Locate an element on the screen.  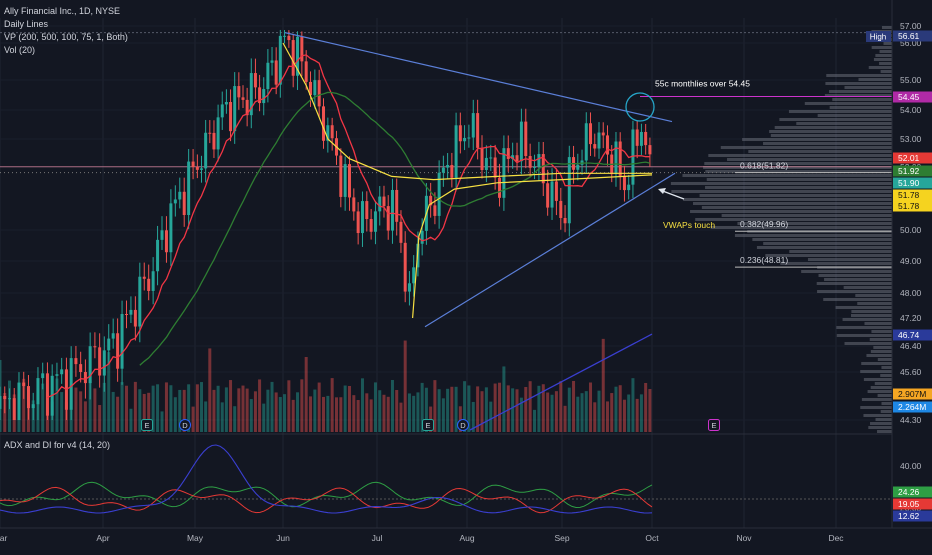
adx-line is located at coordinates (326, 479).